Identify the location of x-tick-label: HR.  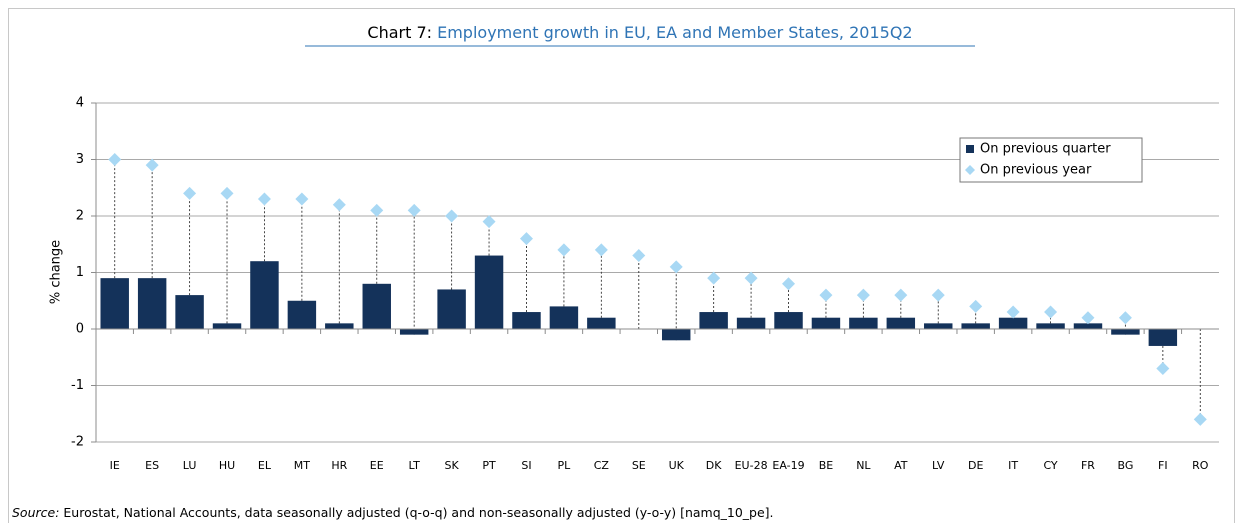
(339, 465).